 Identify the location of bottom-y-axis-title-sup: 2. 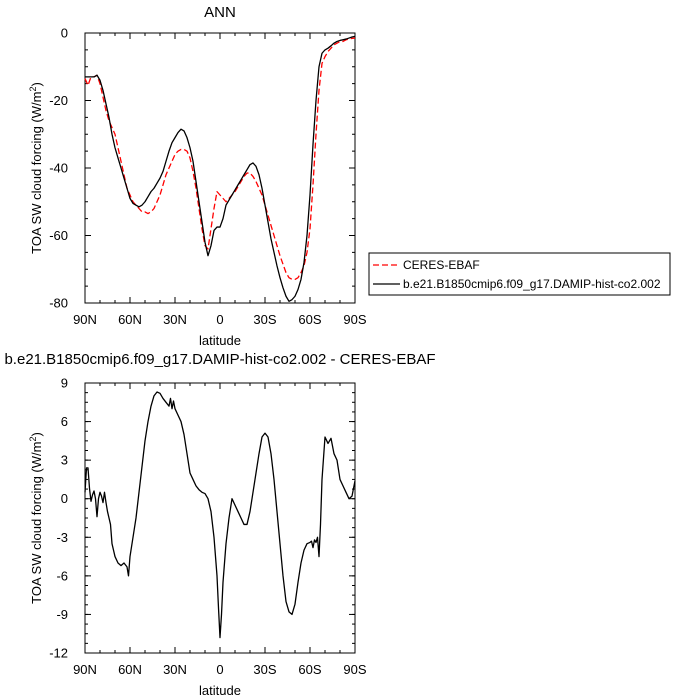
(33, 439).